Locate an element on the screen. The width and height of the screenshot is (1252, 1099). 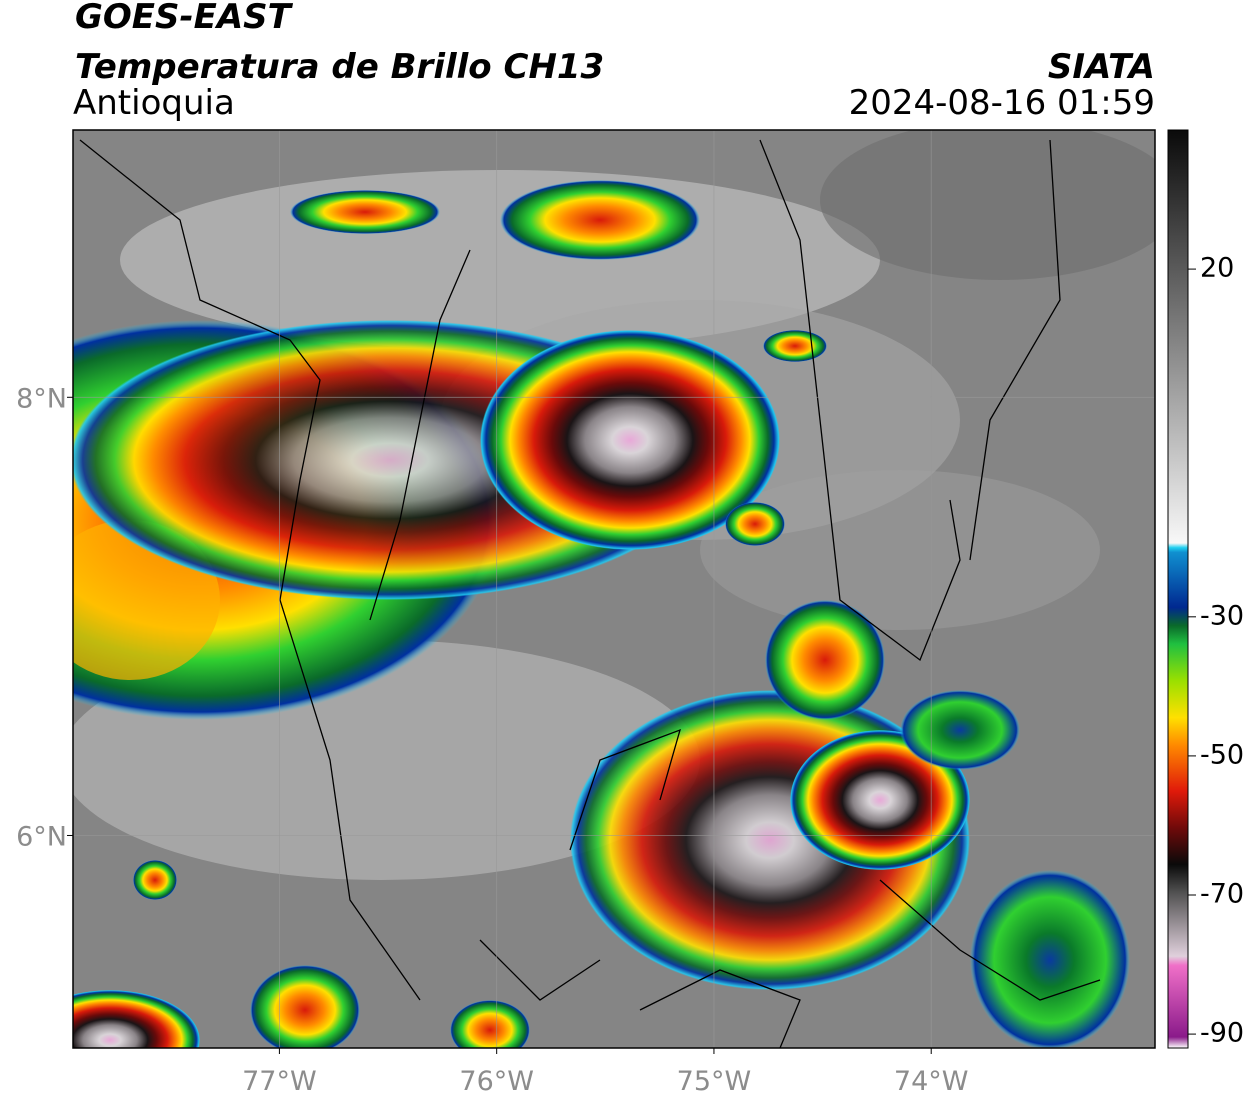
x-tick-label: 76°W is located at coordinates (496, 1081).